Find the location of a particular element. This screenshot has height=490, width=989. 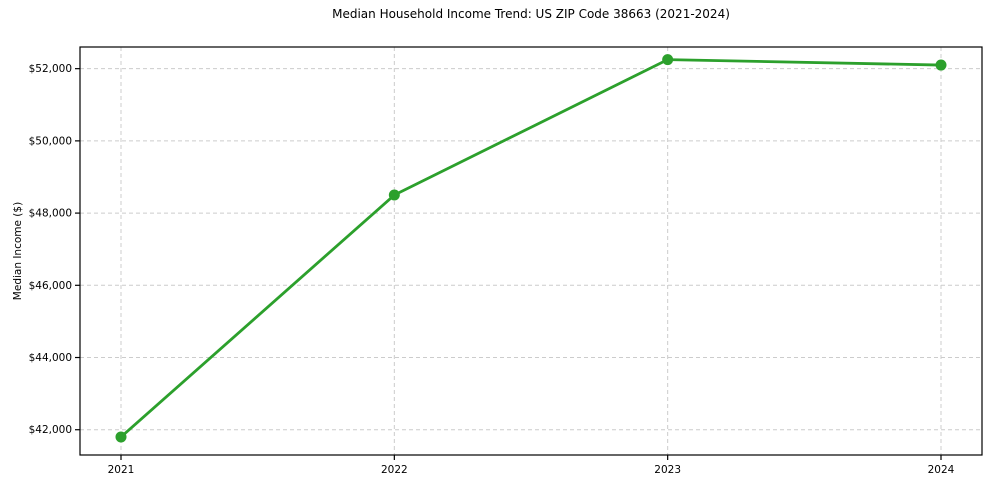

y-tick-label: $48,000 is located at coordinates (50, 214).